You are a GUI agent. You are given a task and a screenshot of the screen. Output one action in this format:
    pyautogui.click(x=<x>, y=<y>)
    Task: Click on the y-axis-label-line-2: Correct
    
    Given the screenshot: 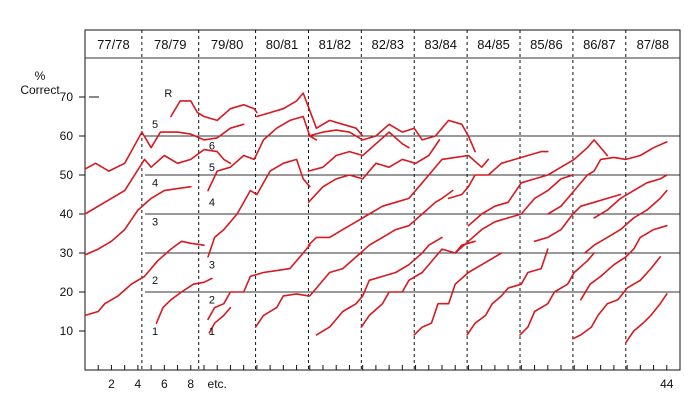 What is the action you would take?
    pyautogui.click(x=40, y=90)
    